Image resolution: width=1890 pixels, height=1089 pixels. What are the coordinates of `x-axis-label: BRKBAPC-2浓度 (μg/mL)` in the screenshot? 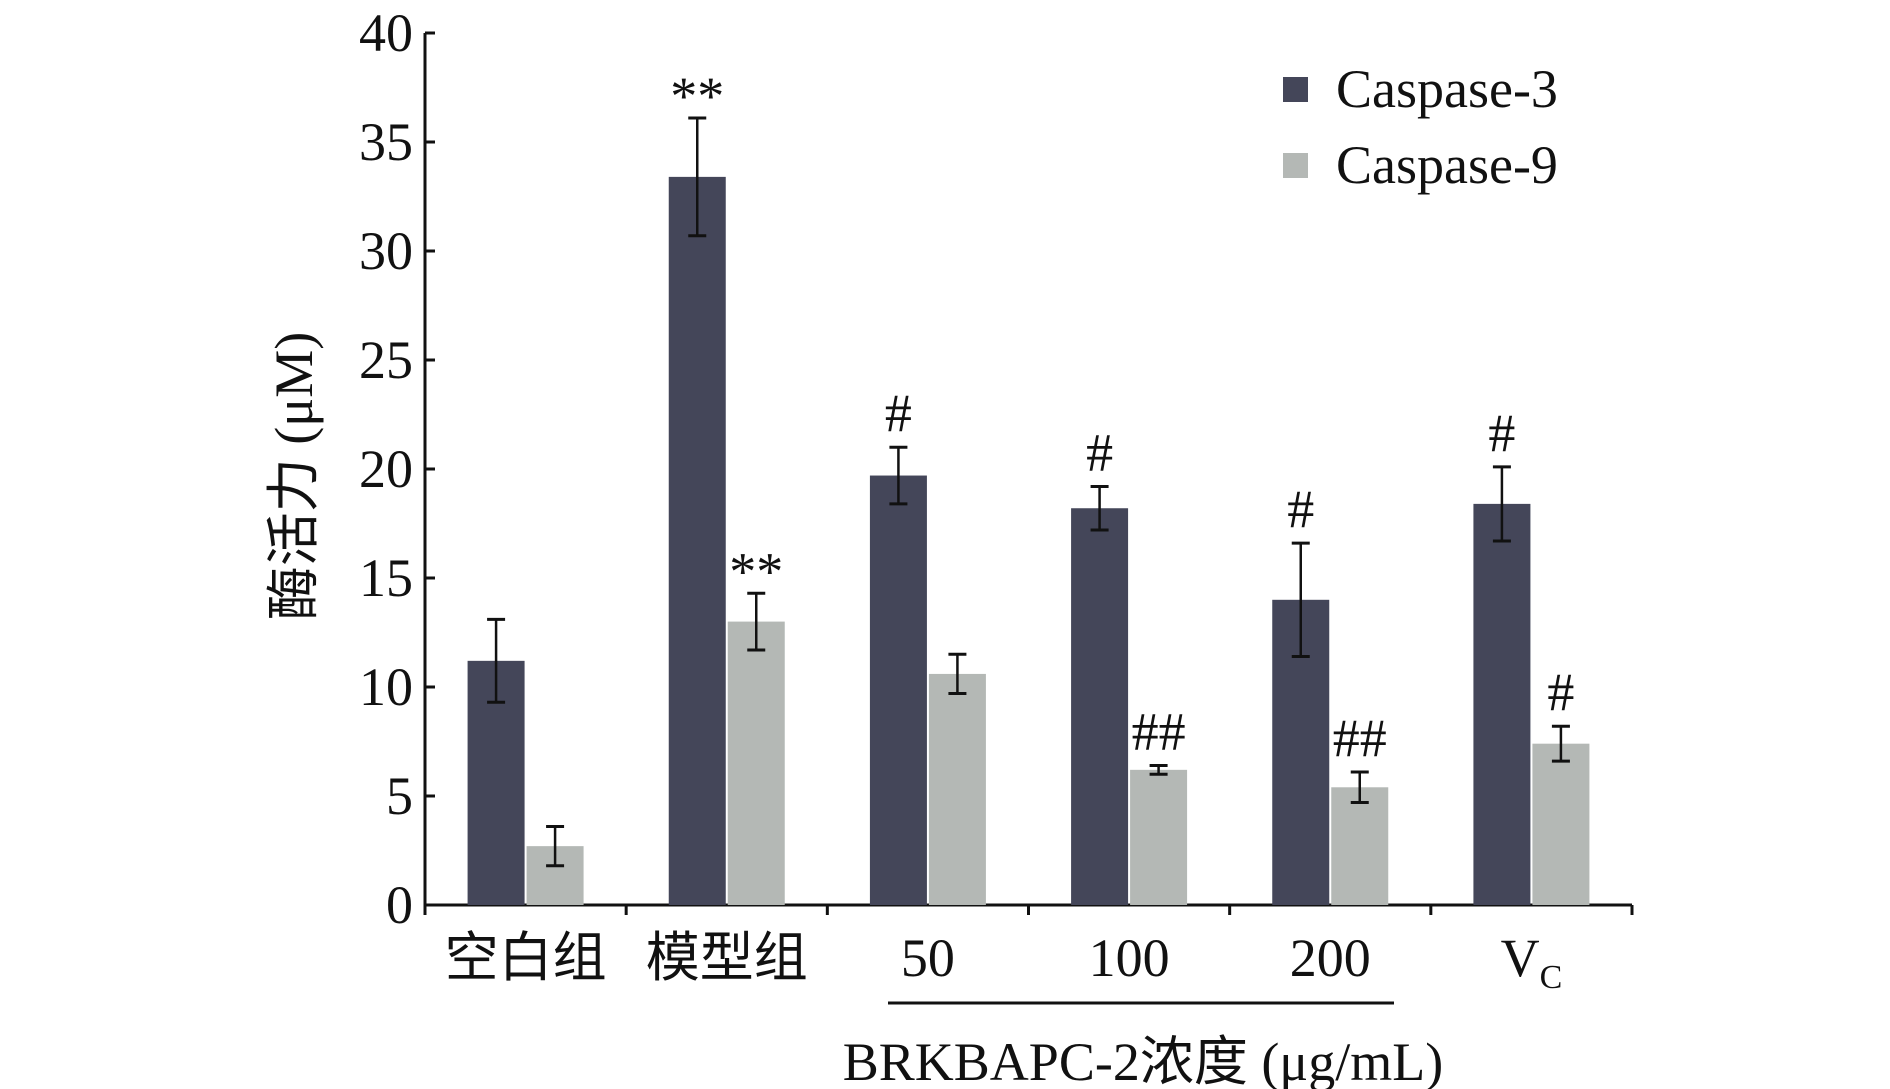 It's located at (1143, 1060).